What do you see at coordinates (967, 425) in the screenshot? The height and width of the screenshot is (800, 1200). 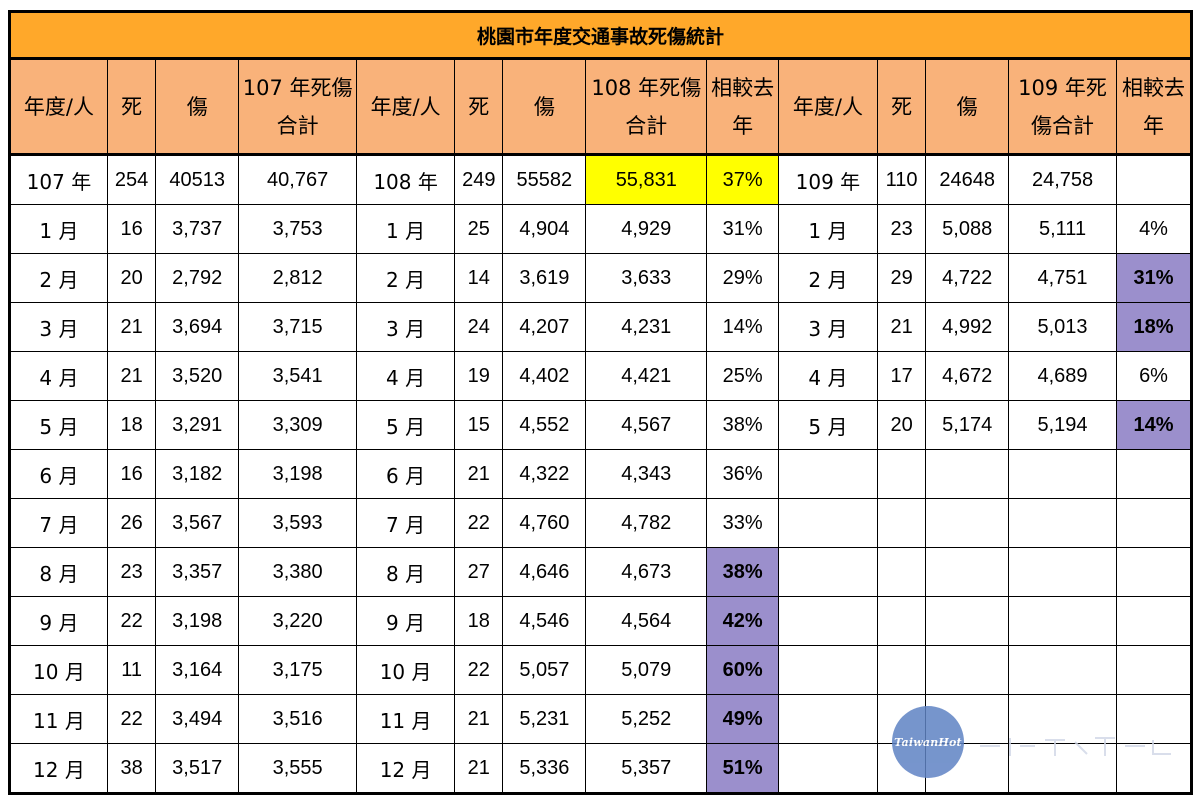 I see `table-cell: 5,174` at bounding box center [967, 425].